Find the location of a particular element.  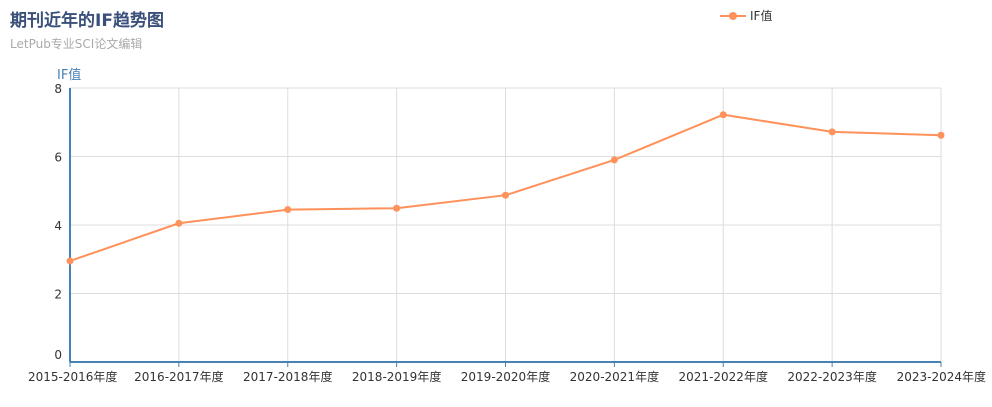

legend-label: IF值 is located at coordinates (761, 16).